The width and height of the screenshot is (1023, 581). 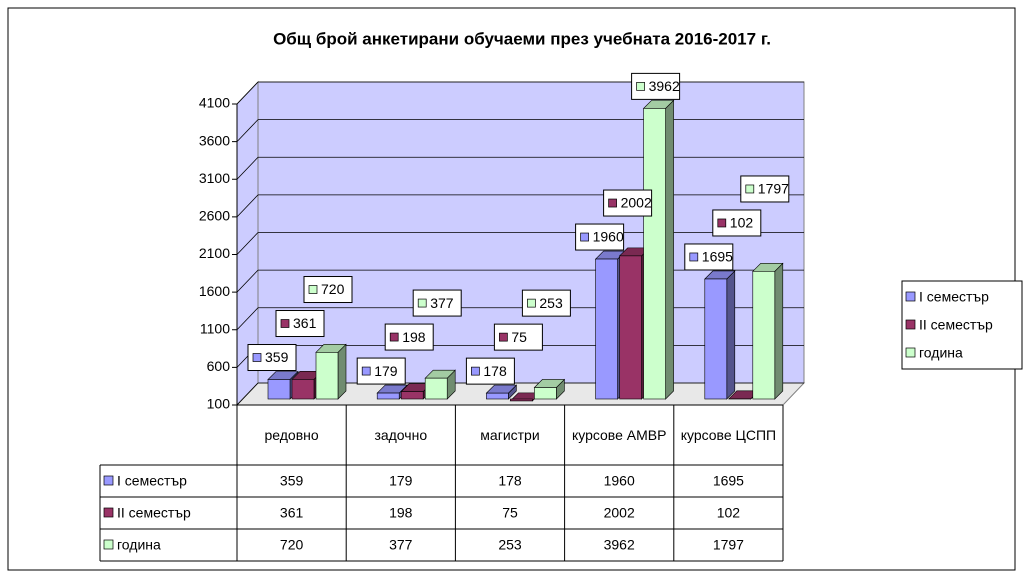 I want to click on x-tick-label: редовно, so click(x=291, y=435).